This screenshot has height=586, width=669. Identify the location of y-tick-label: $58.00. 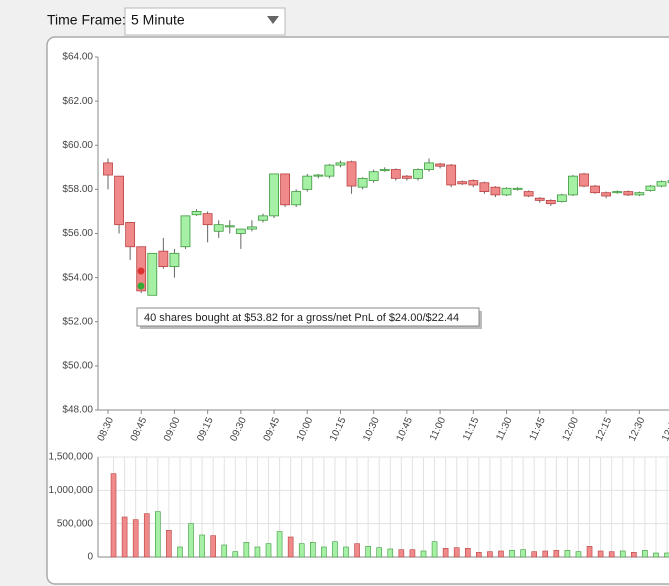
(77, 189).